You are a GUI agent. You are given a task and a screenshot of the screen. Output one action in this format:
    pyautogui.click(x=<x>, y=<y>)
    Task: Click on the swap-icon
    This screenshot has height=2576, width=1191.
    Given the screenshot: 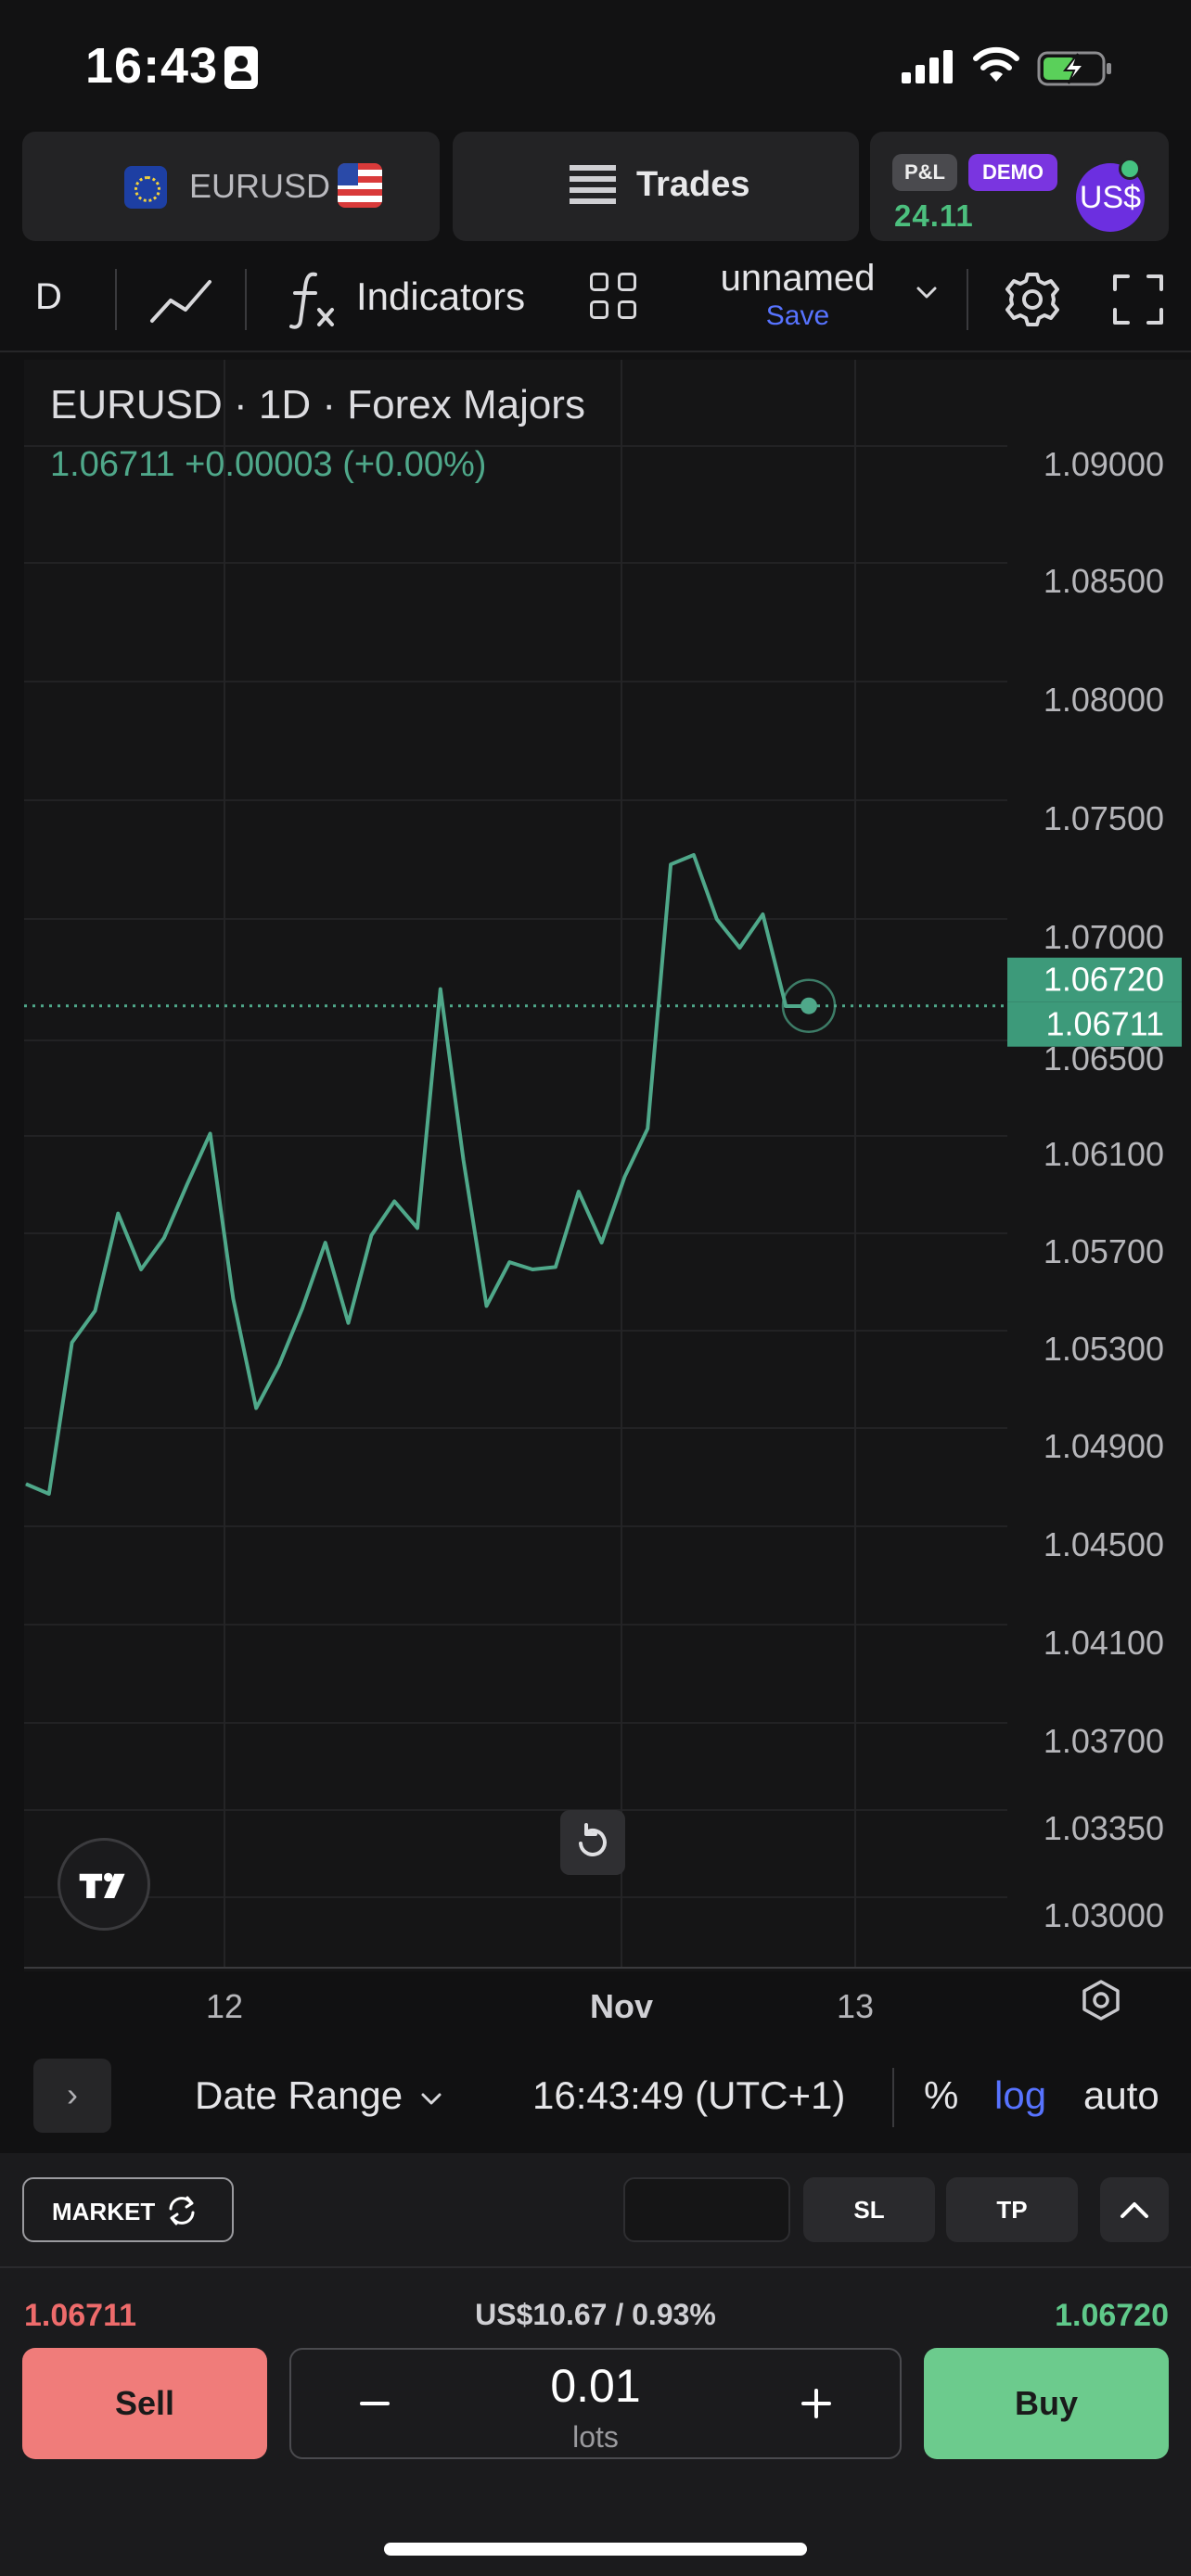 What is the action you would take?
    pyautogui.click(x=182, y=2210)
    